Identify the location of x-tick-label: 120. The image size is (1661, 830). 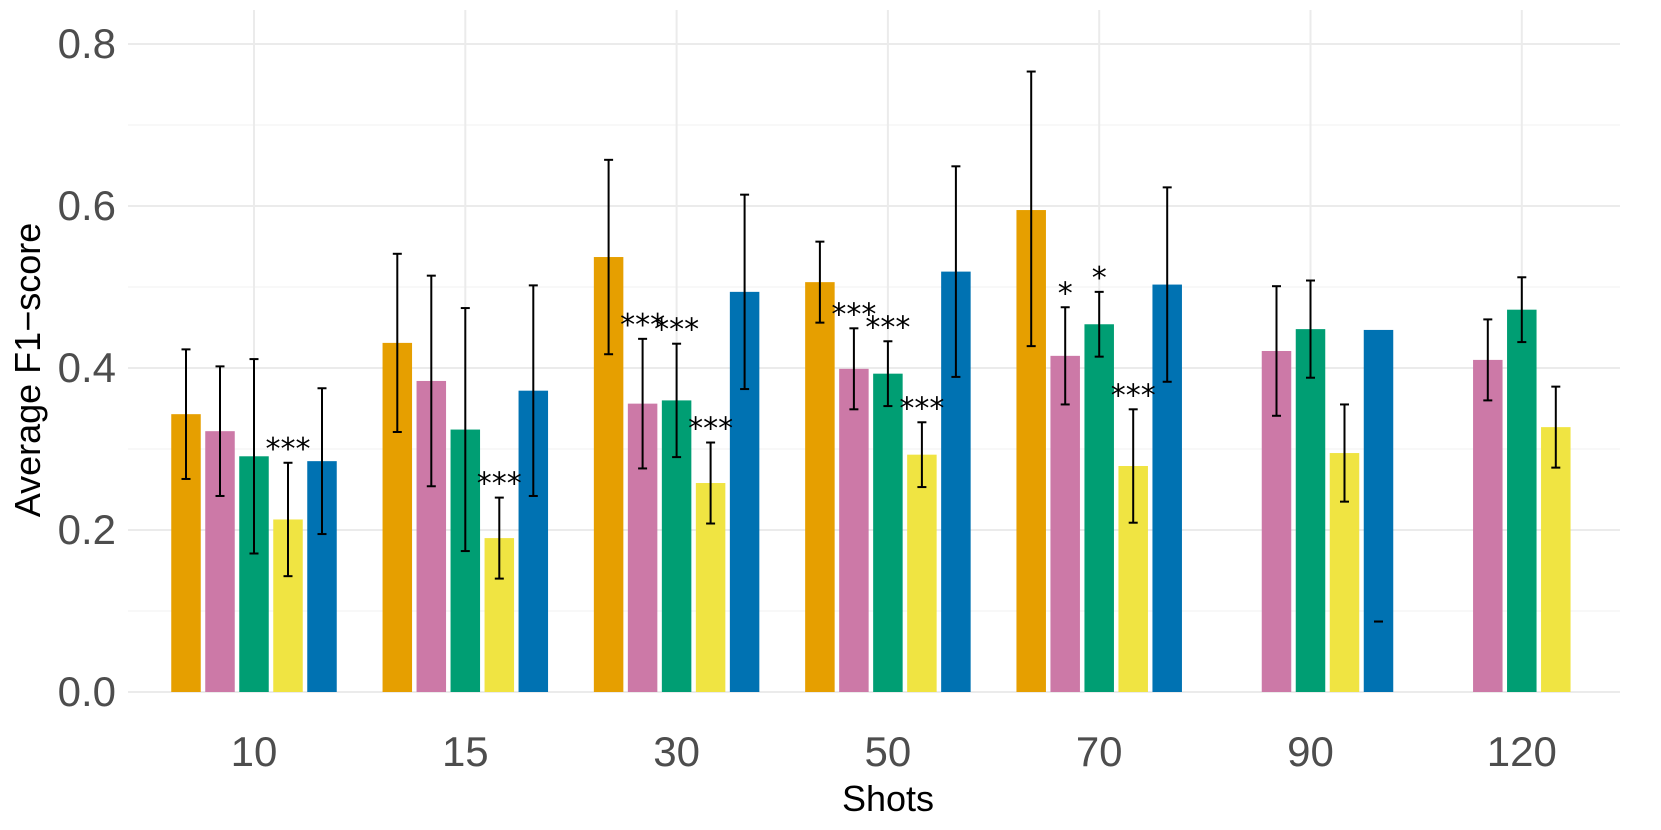
(1522, 751).